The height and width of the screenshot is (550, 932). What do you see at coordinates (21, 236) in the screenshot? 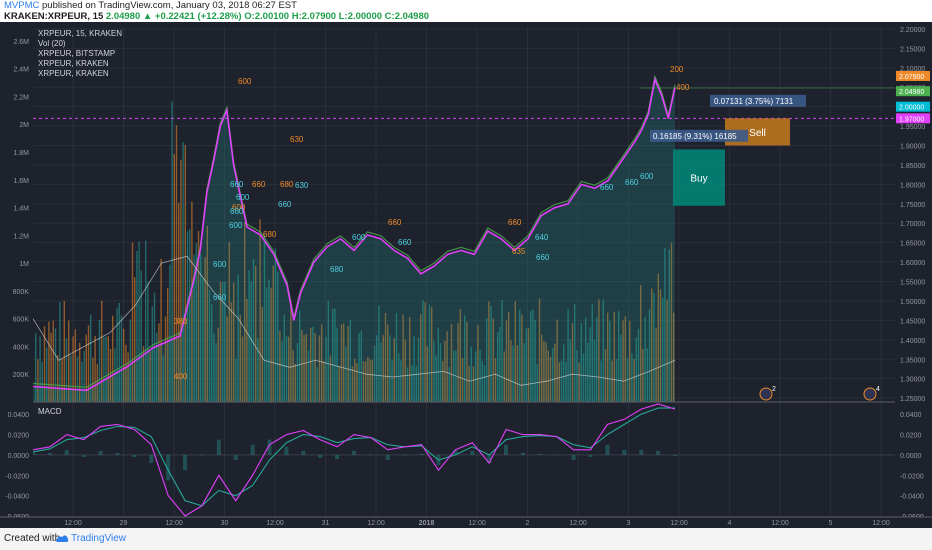
I see `volume-tick-label: 1.2M` at bounding box center [21, 236].